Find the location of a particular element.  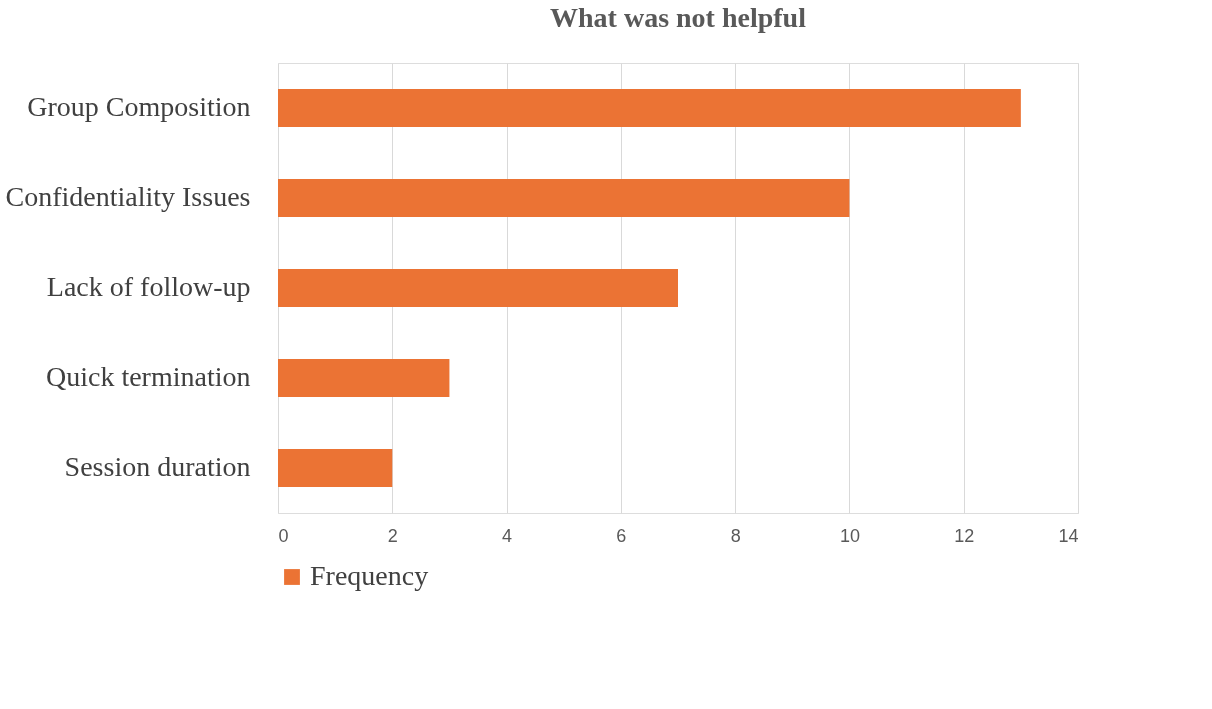

x-tick-label: 6 is located at coordinates (621, 535).